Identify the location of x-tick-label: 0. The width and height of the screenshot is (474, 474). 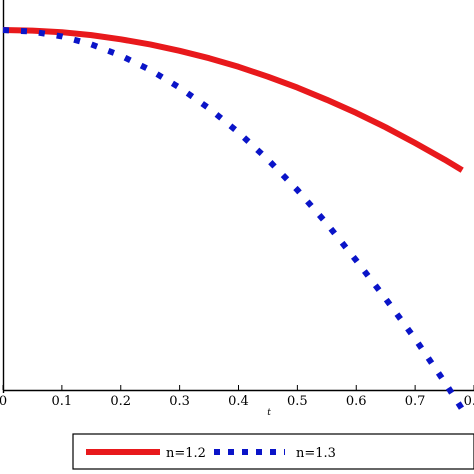
(3, 401).